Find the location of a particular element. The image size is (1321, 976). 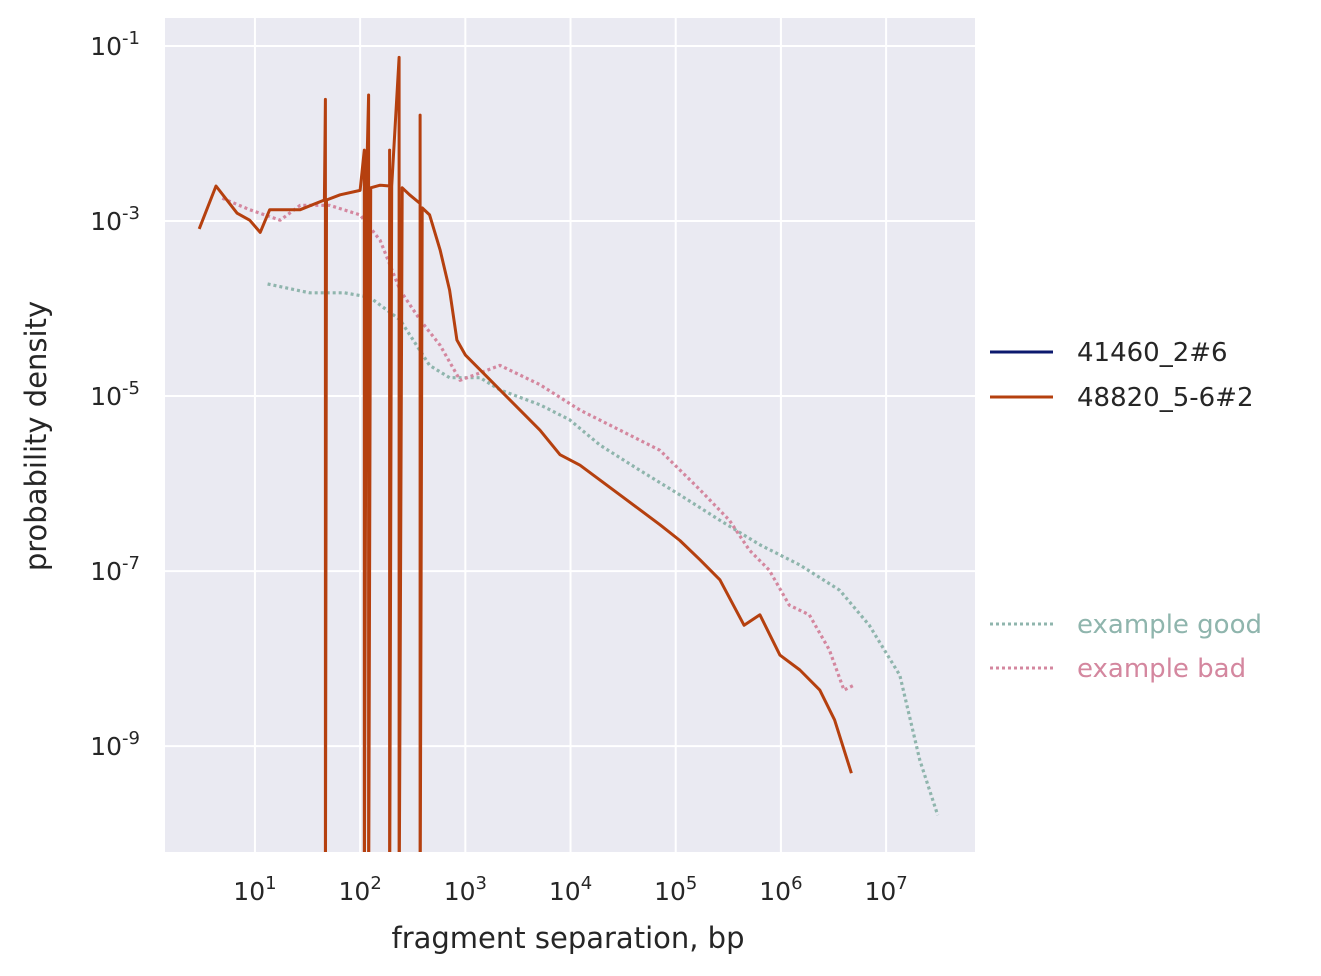

y-axis-label: probability density is located at coordinates (36, 436).